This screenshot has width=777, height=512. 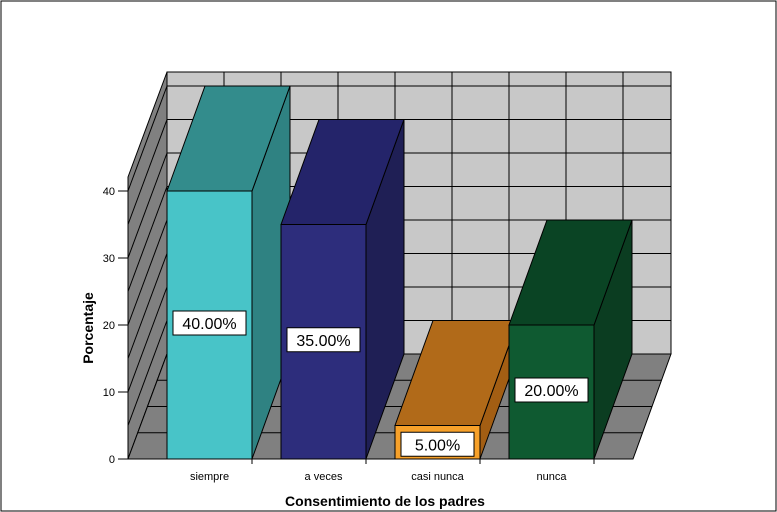 I want to click on data-label: 5.00%, so click(x=437, y=445).